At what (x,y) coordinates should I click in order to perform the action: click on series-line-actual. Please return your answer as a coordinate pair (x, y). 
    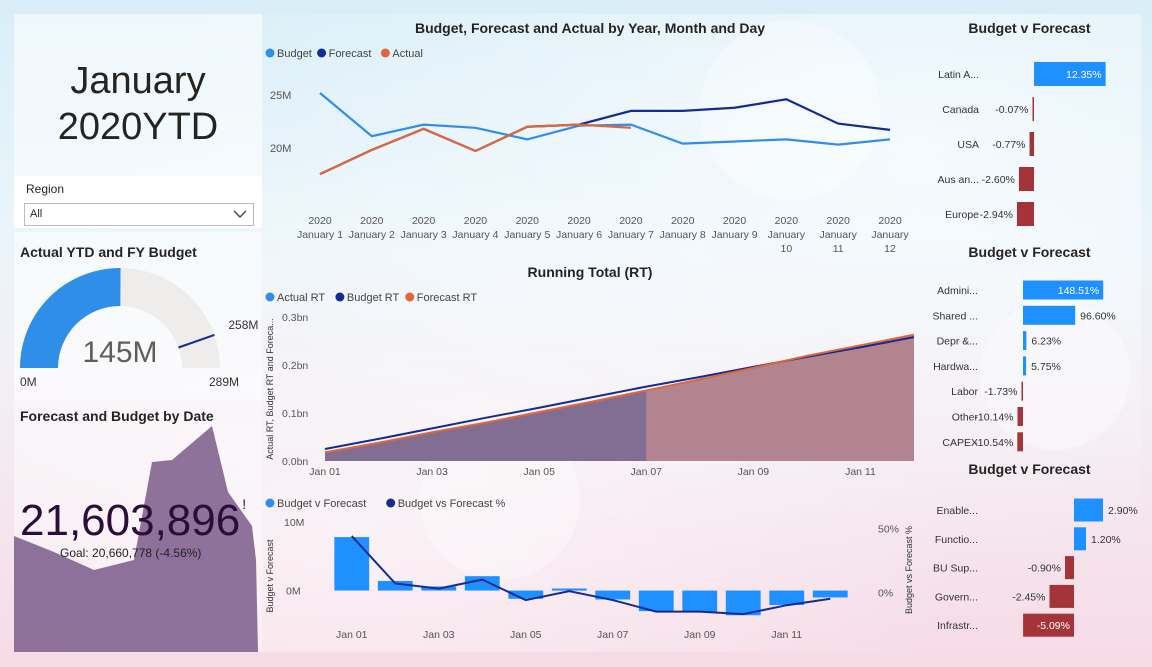
    Looking at the image, I should click on (475, 149).